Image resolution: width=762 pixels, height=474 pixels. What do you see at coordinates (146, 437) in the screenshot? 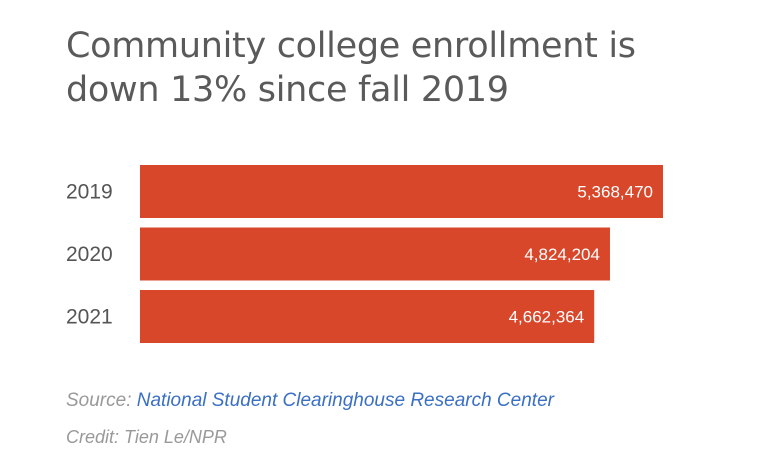
I see `credit-line: Credit: Tien Le/NPR` at bounding box center [146, 437].